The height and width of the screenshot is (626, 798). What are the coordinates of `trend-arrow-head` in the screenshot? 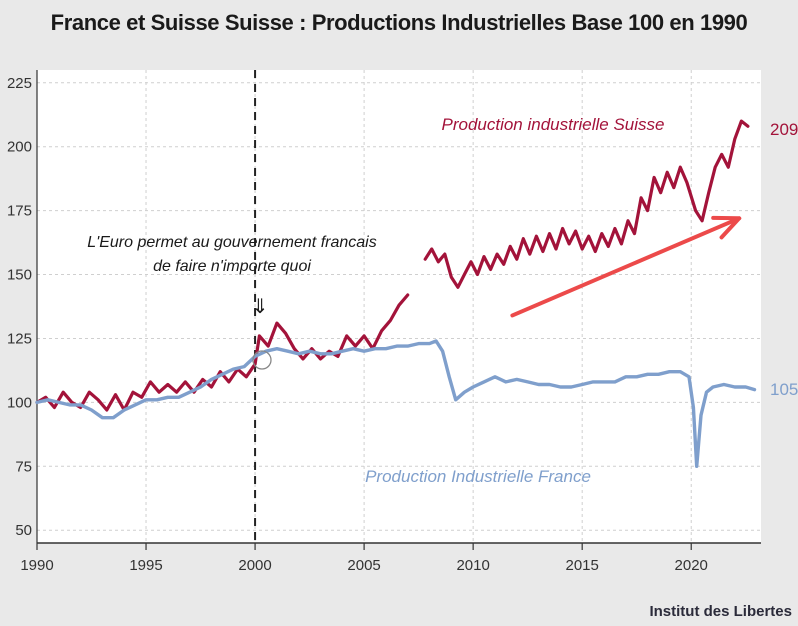 It's located at (726, 227).